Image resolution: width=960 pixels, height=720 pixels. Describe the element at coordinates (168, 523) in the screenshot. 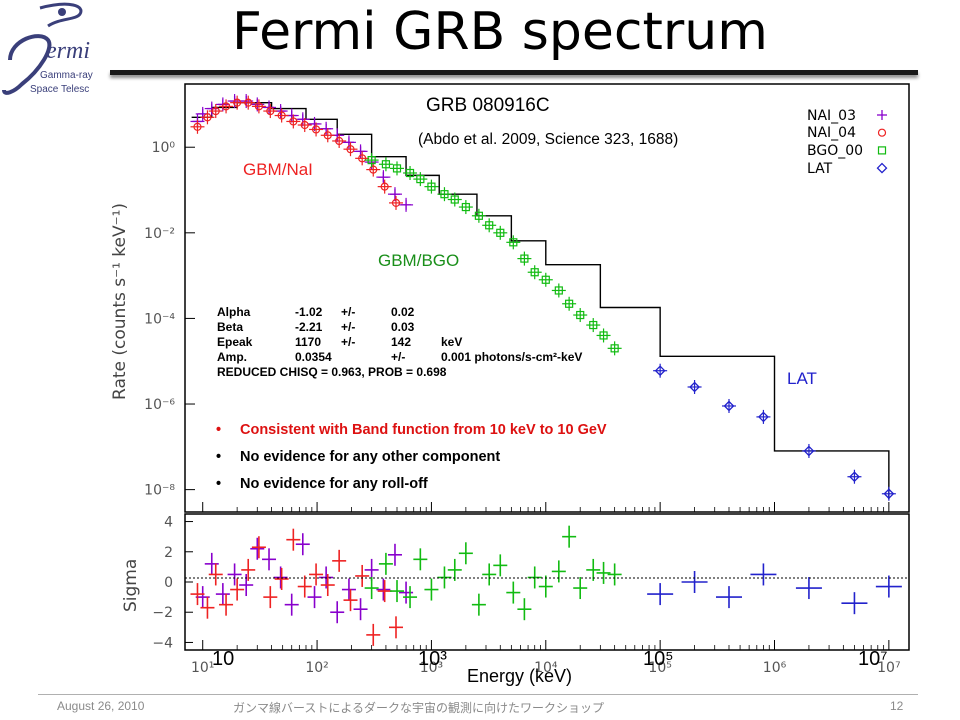

I see `residual-y-tick-label: 4` at that location.